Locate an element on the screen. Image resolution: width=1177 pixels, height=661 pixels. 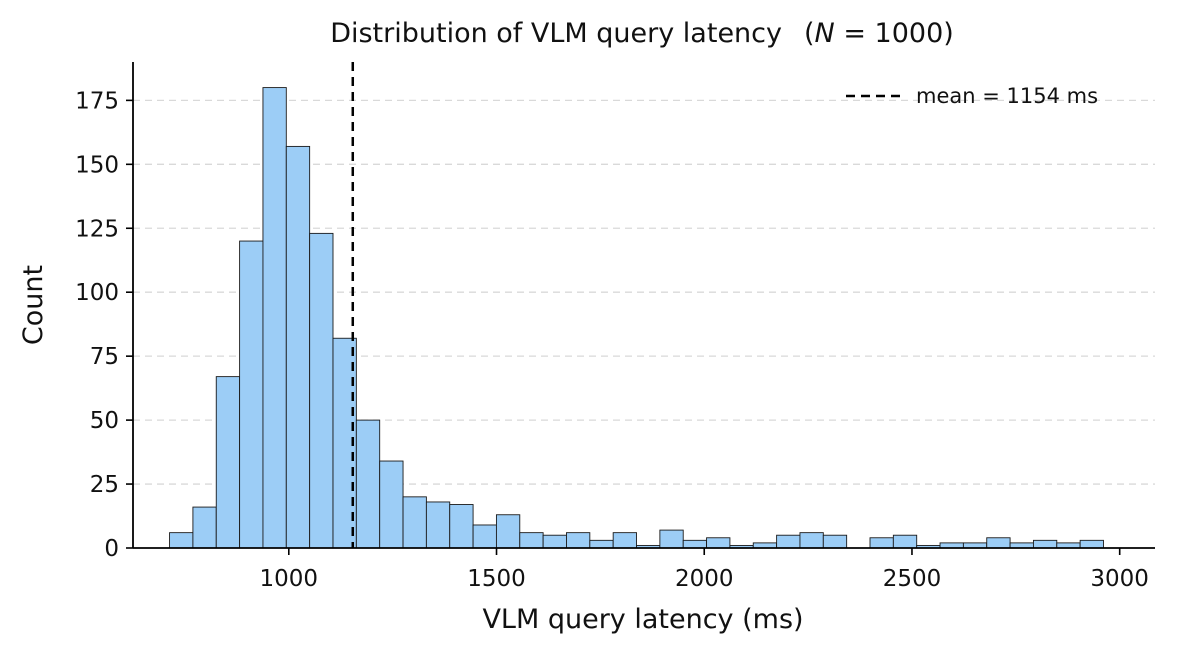
x-ticks: 1000 1500 2000 2500 3000 is located at coordinates (704, 570).